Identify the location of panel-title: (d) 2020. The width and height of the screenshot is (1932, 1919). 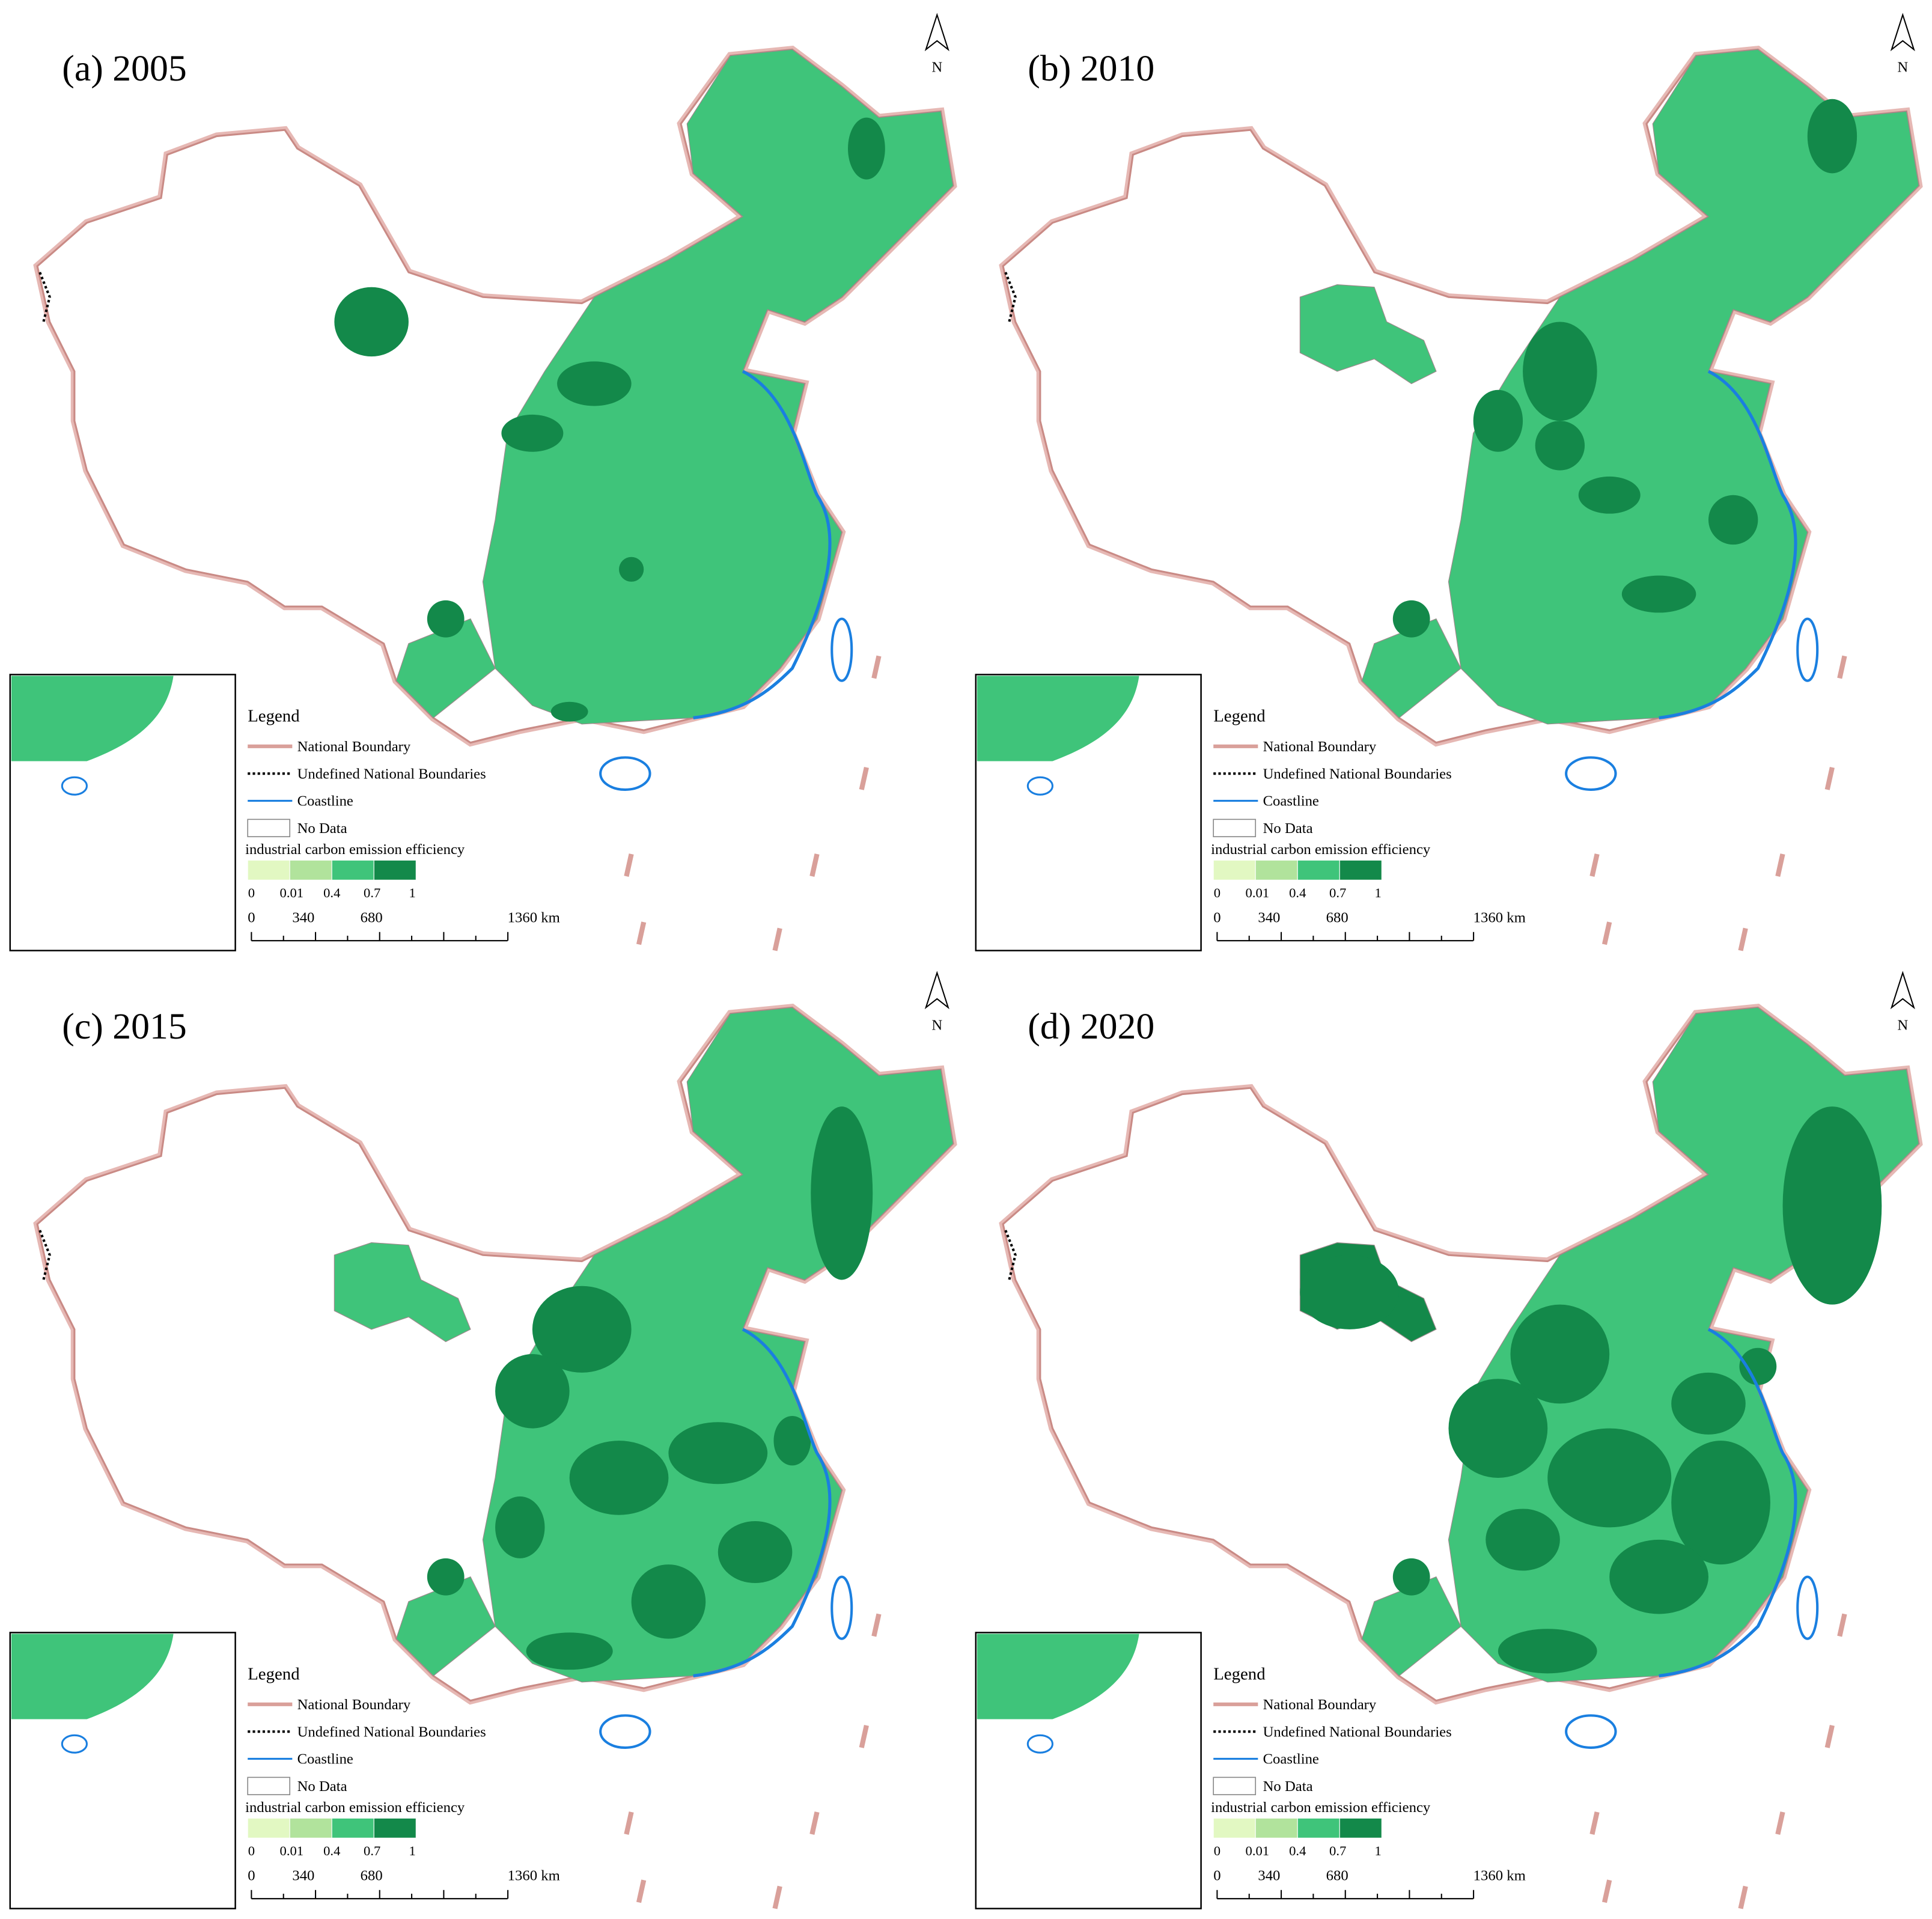
(1091, 1027).